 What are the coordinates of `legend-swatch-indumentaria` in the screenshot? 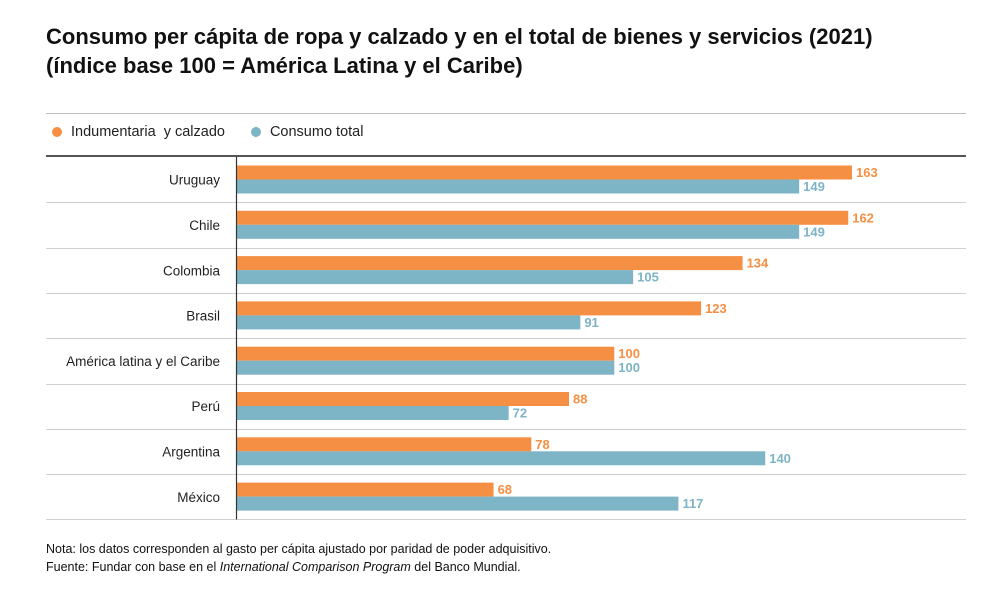 It's located at (57, 132).